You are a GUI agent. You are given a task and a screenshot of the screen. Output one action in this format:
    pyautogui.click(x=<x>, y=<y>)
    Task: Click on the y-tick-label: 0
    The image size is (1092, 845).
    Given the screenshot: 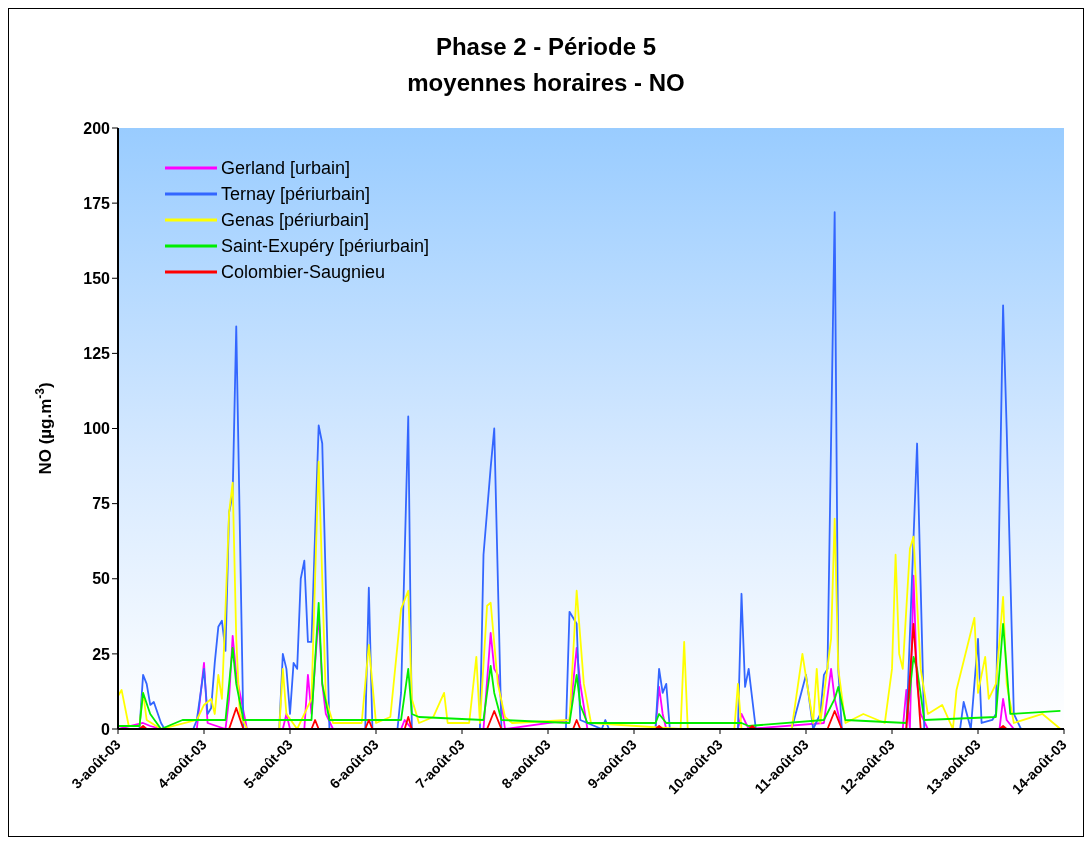 What is the action you would take?
    pyautogui.click(x=106, y=729)
    